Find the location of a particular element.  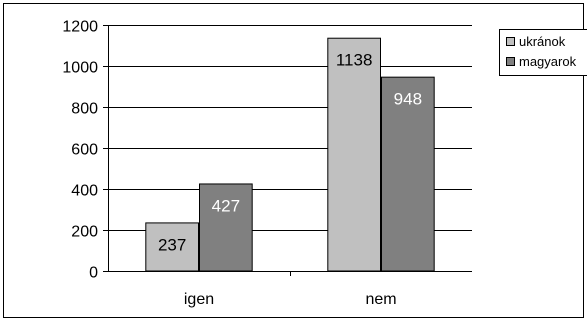

legend-label: ukránok is located at coordinates (542, 41).